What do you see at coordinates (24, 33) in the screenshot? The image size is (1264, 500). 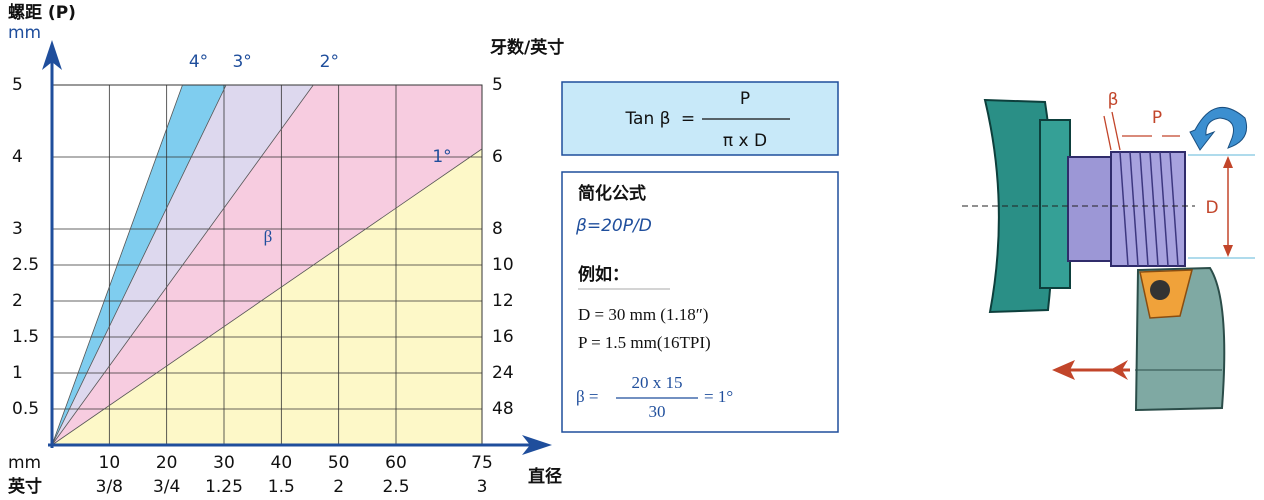 I see `y-unit: mm` at bounding box center [24, 33].